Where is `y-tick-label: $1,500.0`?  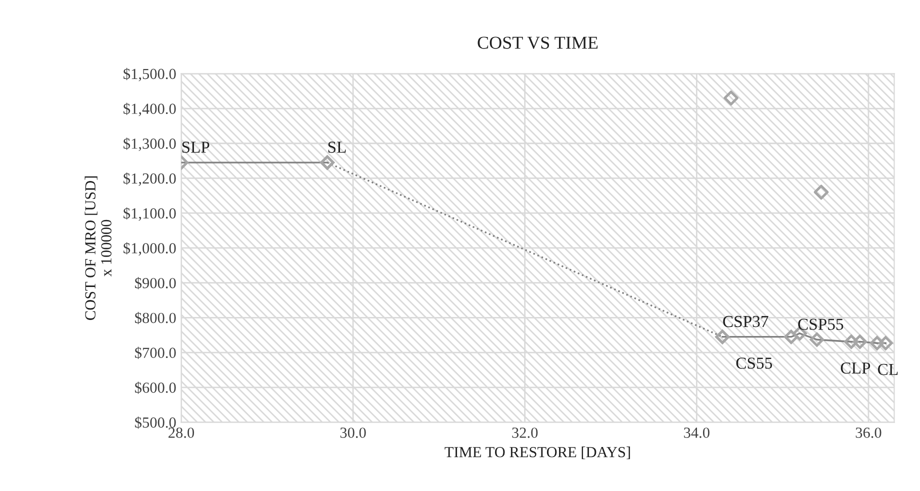 y-tick-label: $1,500.0 is located at coordinates (150, 75).